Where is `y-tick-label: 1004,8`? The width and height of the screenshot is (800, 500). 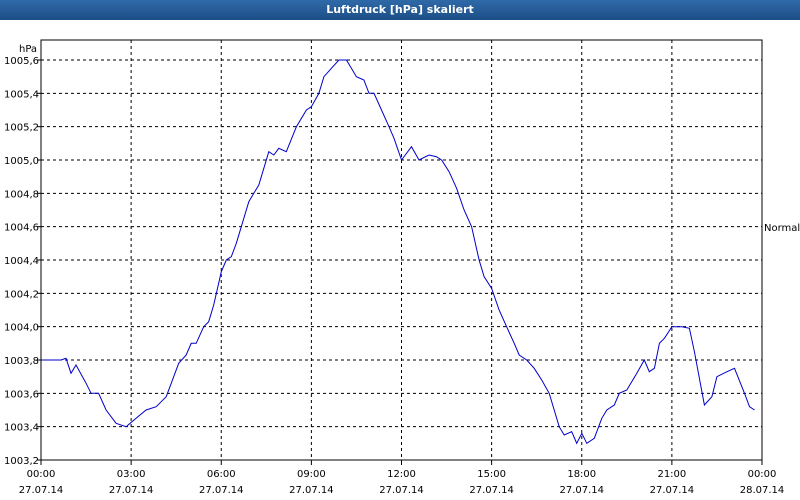 y-tick-label: 1004,8 is located at coordinates (21, 194).